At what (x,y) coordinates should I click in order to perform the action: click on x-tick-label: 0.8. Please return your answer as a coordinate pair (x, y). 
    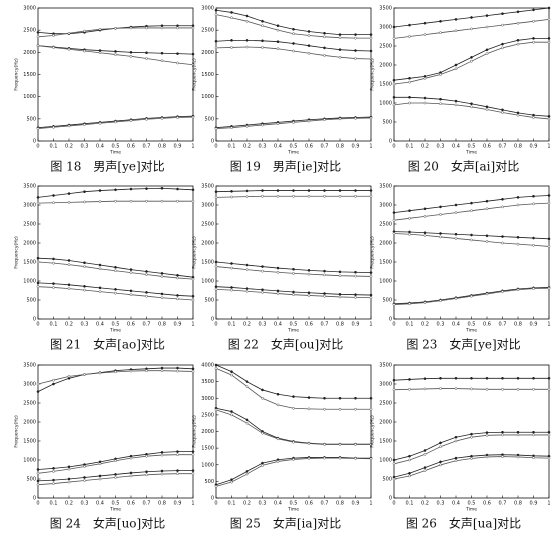
    Looking at the image, I should click on (162, 325).